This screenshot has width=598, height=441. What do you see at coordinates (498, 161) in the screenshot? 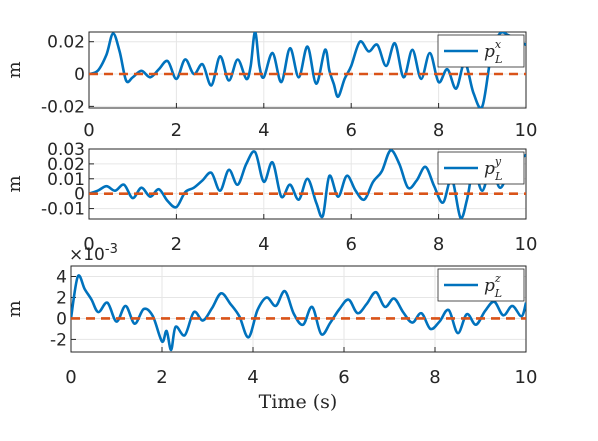
I see `legend-label-sup: y` at bounding box center [498, 161].